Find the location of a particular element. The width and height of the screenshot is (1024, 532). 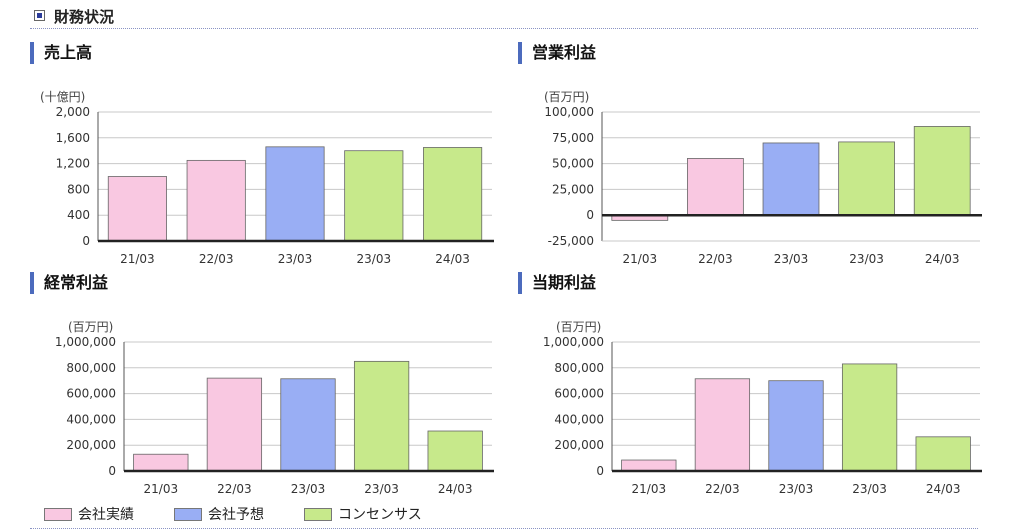

section-title: 財務状況 is located at coordinates (84, 17).